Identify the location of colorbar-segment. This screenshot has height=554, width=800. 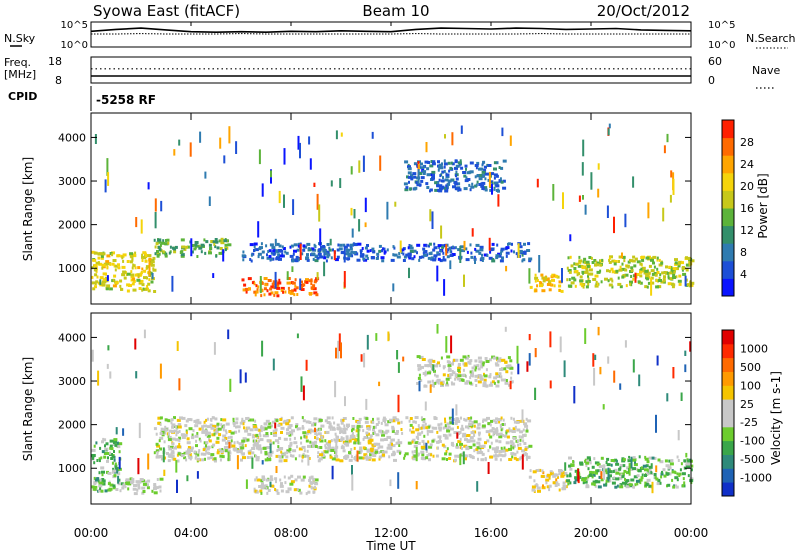
(728, 199).